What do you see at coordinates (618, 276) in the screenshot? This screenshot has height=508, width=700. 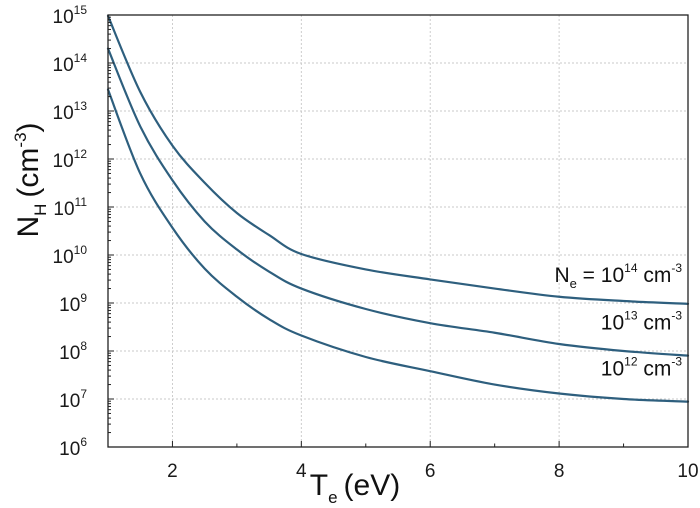 I see `series-label-14: Ne = 1014 cm-3` at bounding box center [618, 276].